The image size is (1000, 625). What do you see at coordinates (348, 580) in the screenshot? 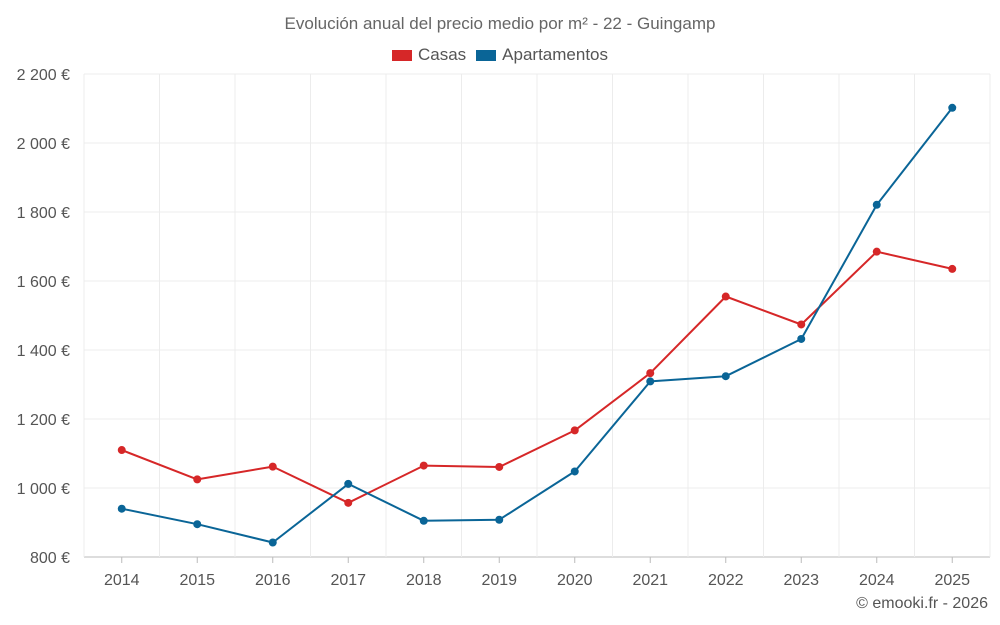
I see `x-tick-label: 2017` at bounding box center [348, 580].